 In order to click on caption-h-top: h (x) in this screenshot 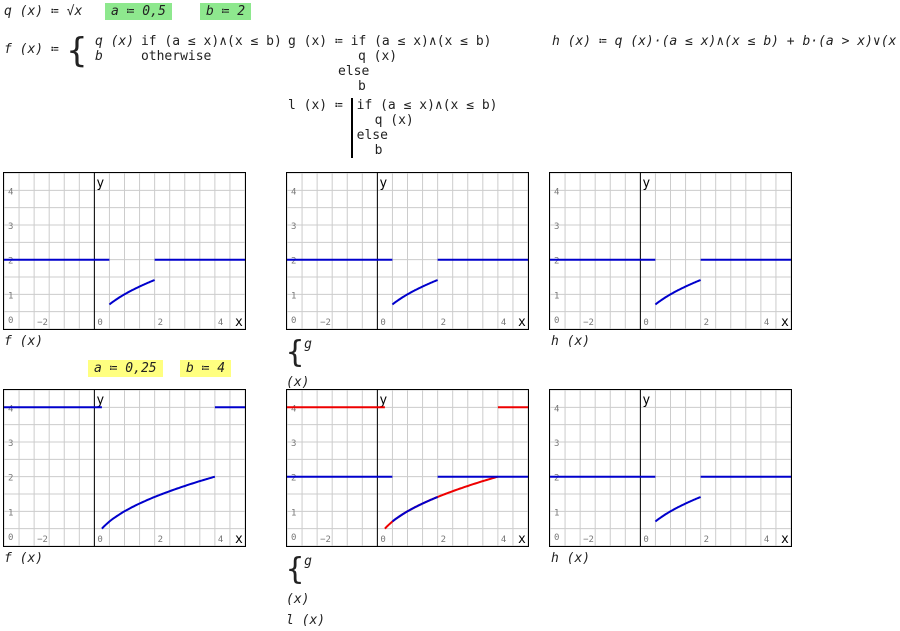, I will do `click(571, 341)`.